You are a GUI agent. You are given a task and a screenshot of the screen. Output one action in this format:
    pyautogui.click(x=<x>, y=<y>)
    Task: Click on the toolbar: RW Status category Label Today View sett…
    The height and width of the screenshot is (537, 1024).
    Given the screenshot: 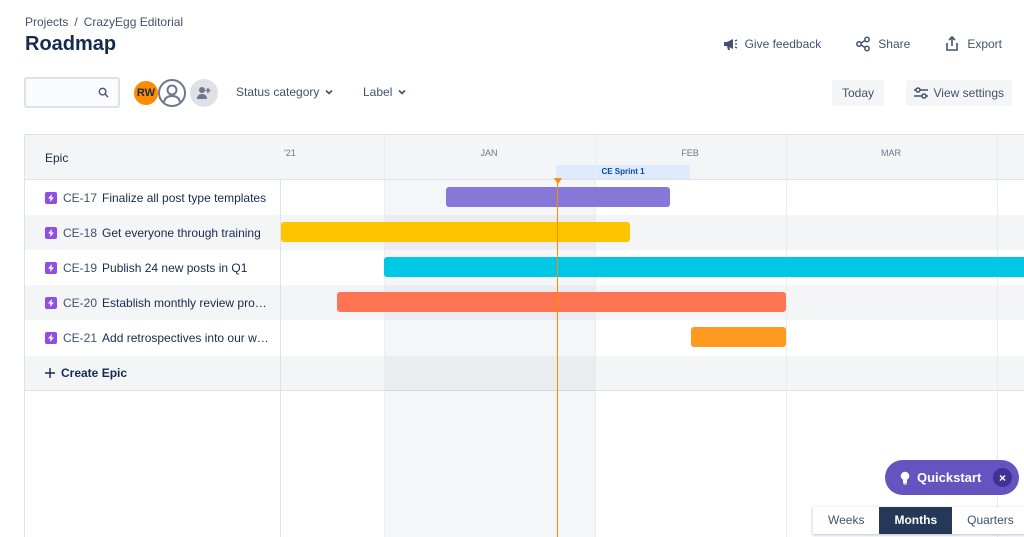 What is the action you would take?
    pyautogui.click(x=518, y=92)
    